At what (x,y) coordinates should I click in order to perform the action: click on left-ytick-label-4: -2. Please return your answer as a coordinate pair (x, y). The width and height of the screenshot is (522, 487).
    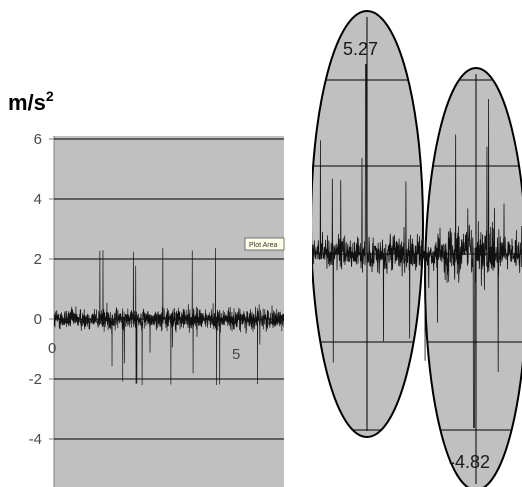
    Looking at the image, I should click on (35, 379).